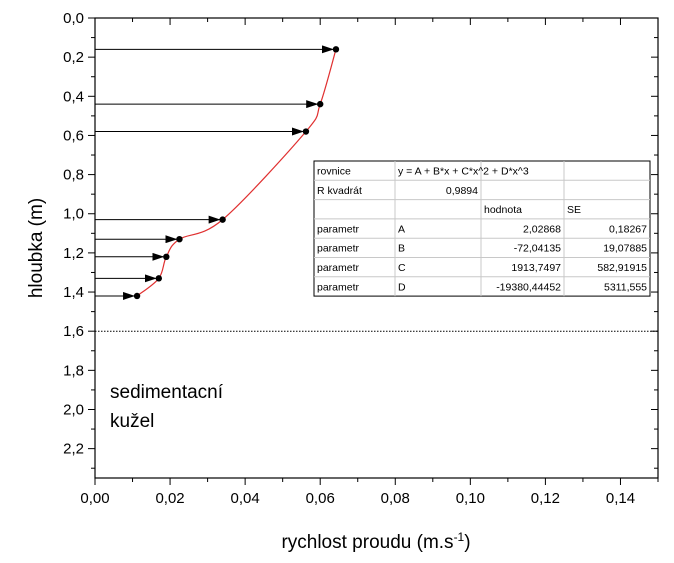 The image size is (674, 563). What do you see at coordinates (503, 210) in the screenshot?
I see `fit-table-cell: hodnota` at bounding box center [503, 210].